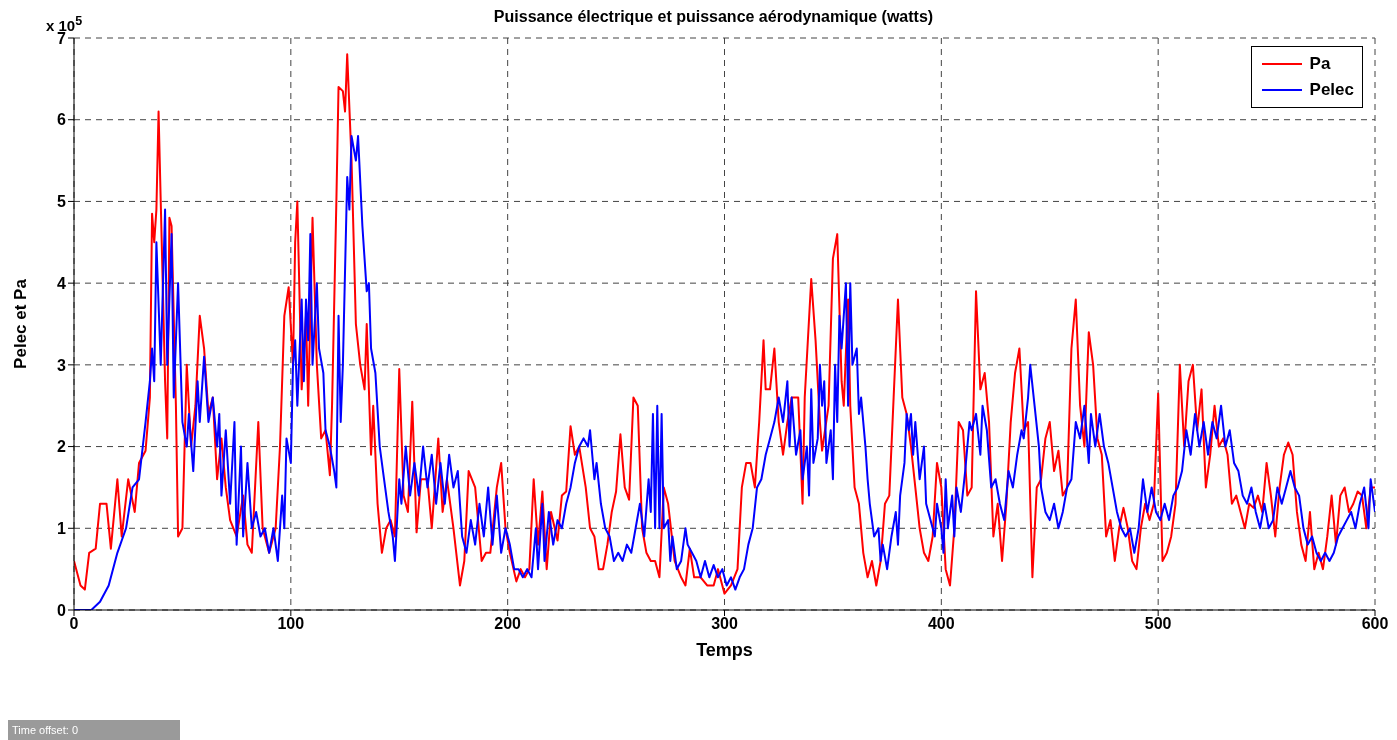  I want to click on x-tick-label: 200, so click(508, 624).